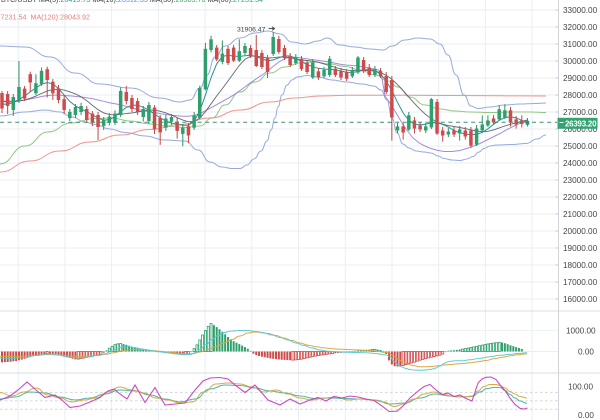 This screenshot has height=420, width=600. What do you see at coordinates (580, 282) in the screenshot?
I see `svg-text: 17000.00` at bounding box center [580, 282].